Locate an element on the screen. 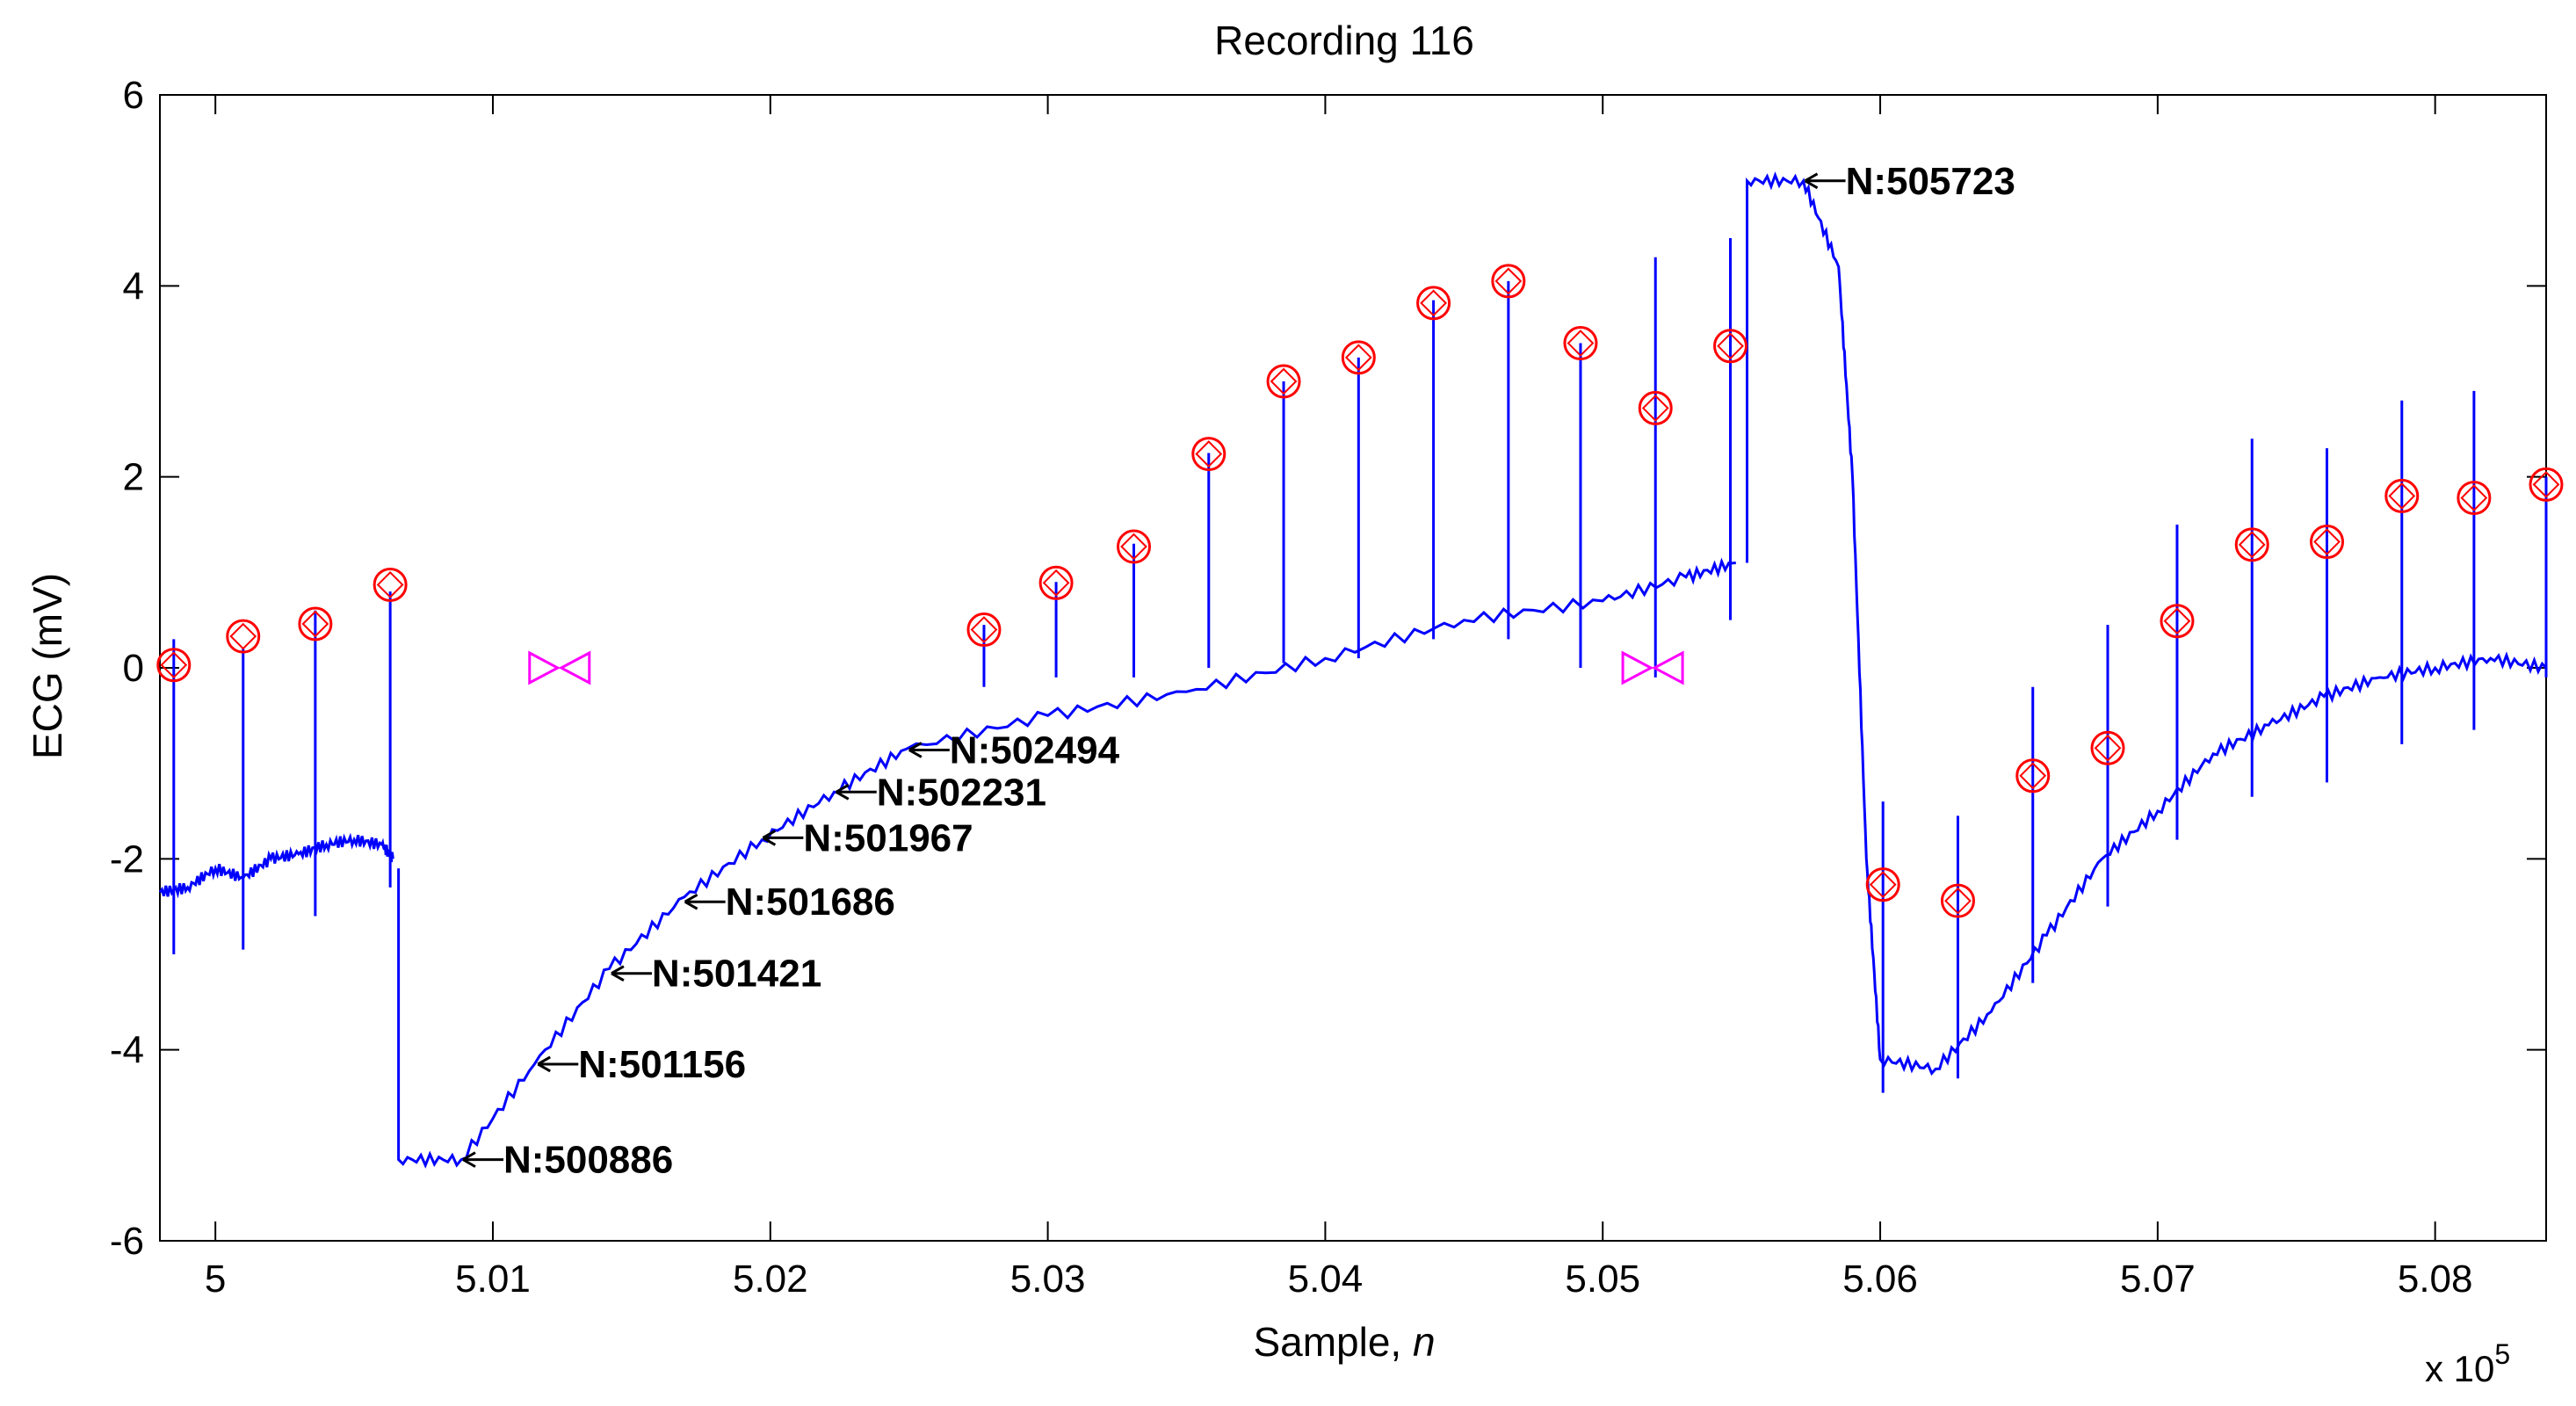 This screenshot has width=2576, height=1406. y-tick-label: 2 is located at coordinates (133, 478).